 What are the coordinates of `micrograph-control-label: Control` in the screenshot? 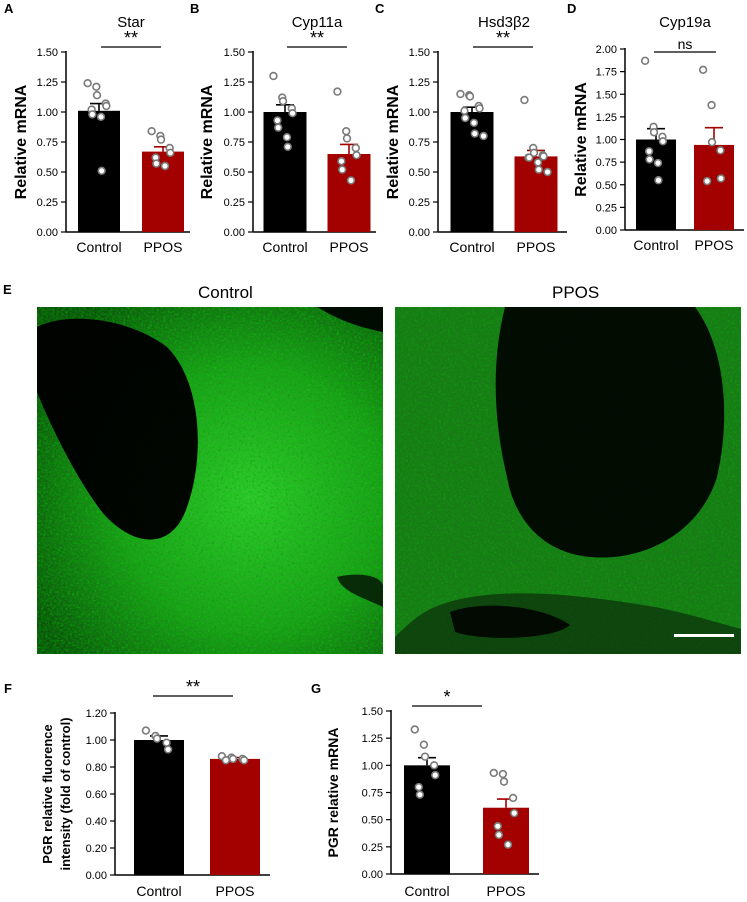 It's located at (225, 292).